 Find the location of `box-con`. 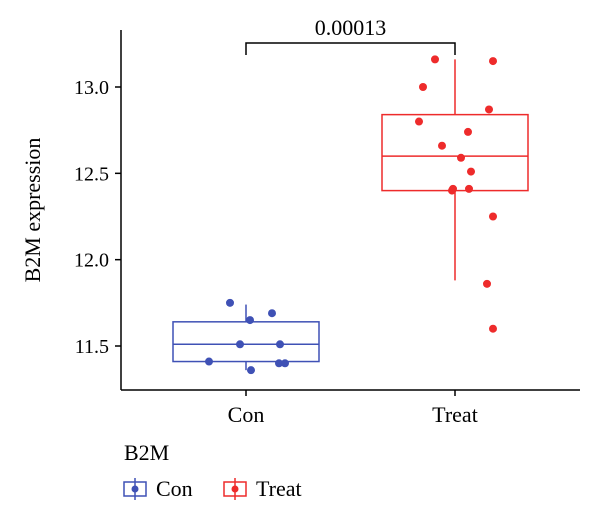

box-con is located at coordinates (246, 337).